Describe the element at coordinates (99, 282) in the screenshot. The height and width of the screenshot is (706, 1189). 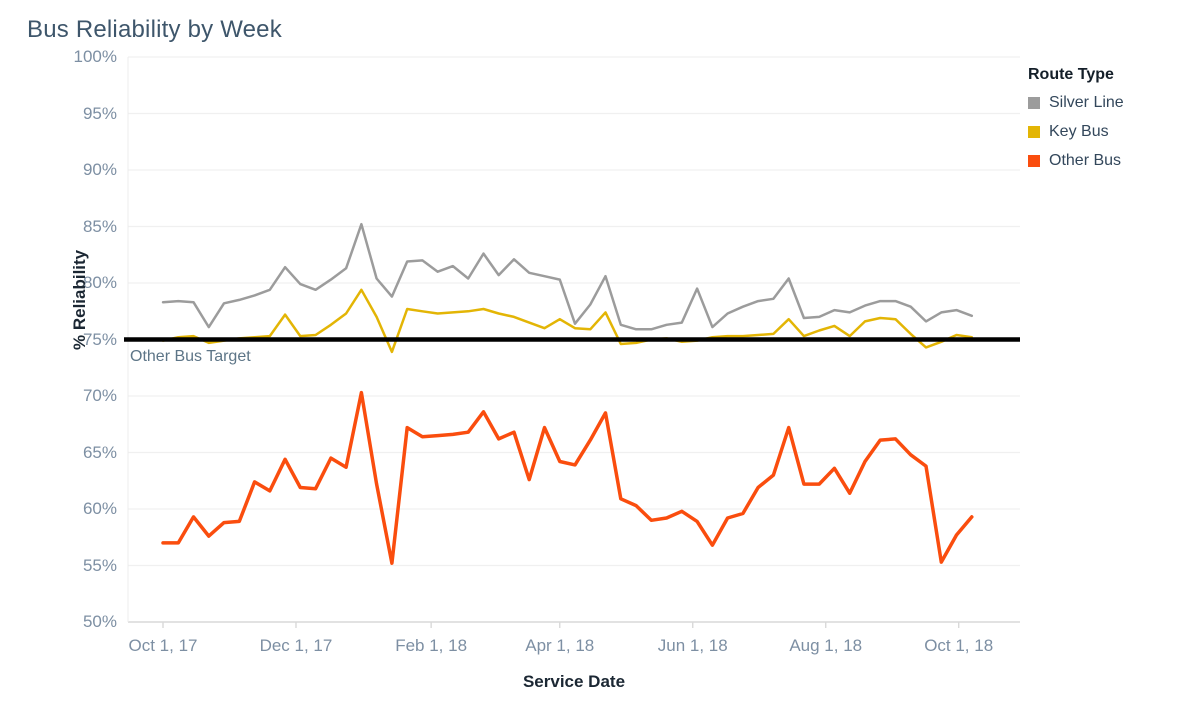
I see `y-tick-label: 80%` at that location.